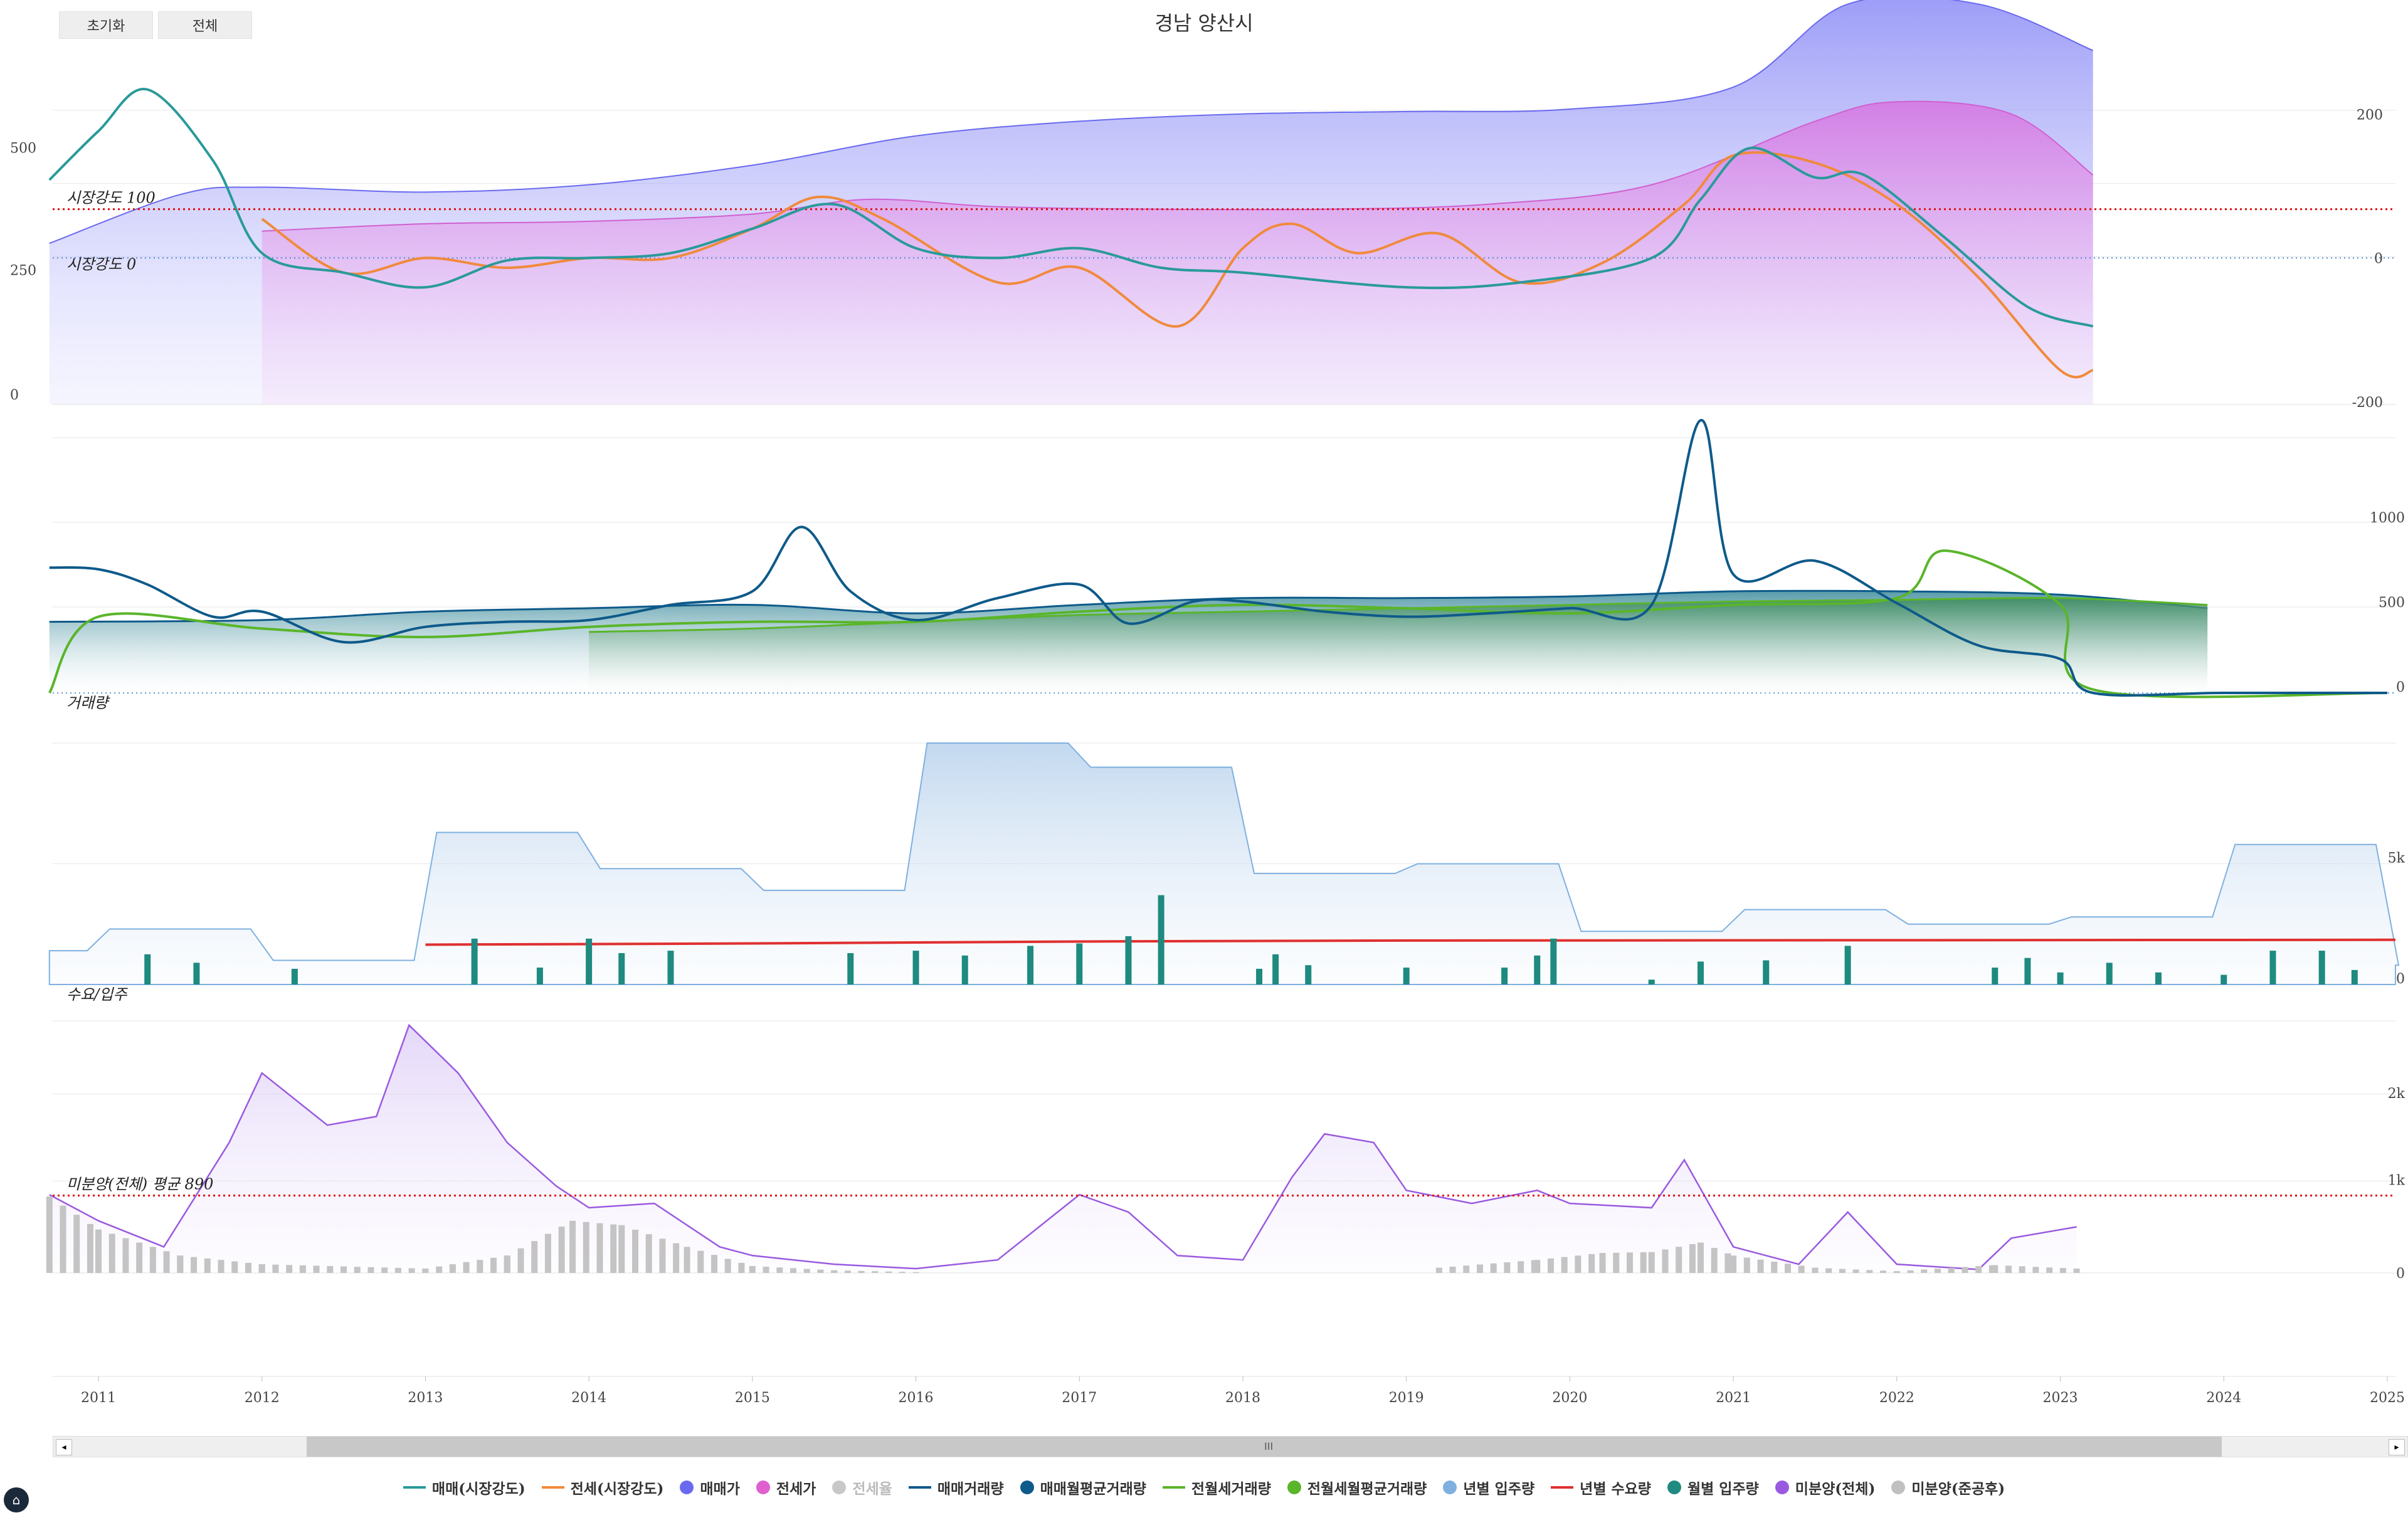 This screenshot has width=2408, height=1520. Describe the element at coordinates (1357, 1488) in the screenshot. I see `legend-item: 전월세월평균거래량` at that location.